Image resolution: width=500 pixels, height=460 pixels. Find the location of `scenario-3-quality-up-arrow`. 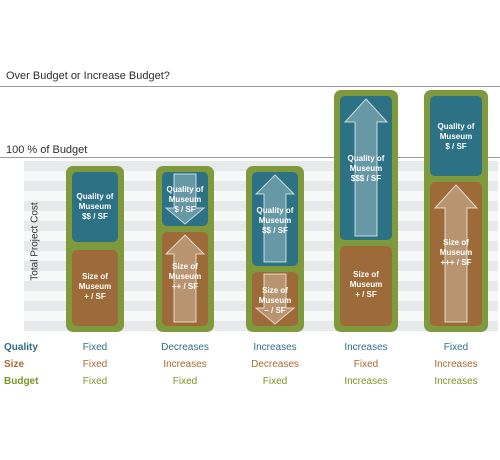

scenario-3-quality-up-arrow is located at coordinates (275, 218).